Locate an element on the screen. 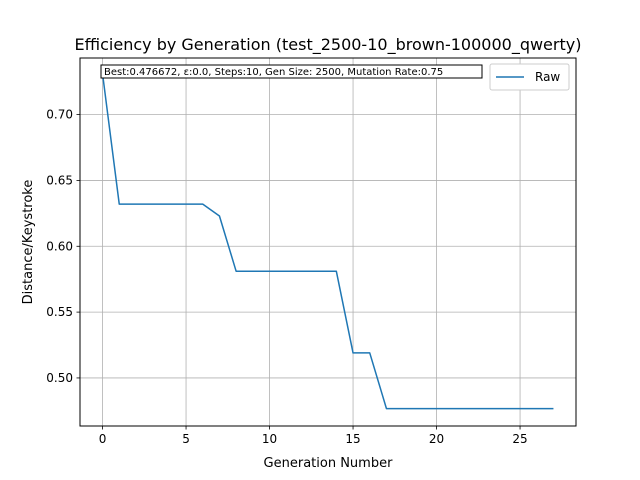 Image resolution: width=640 pixels, height=480 pixels. x-tick-label: 20 is located at coordinates (436, 439).